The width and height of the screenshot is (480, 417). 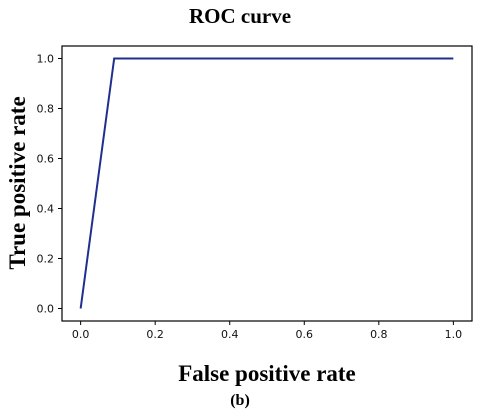 What do you see at coordinates (379, 334) in the screenshot?
I see `x-tick-label: 0.8` at bounding box center [379, 334].